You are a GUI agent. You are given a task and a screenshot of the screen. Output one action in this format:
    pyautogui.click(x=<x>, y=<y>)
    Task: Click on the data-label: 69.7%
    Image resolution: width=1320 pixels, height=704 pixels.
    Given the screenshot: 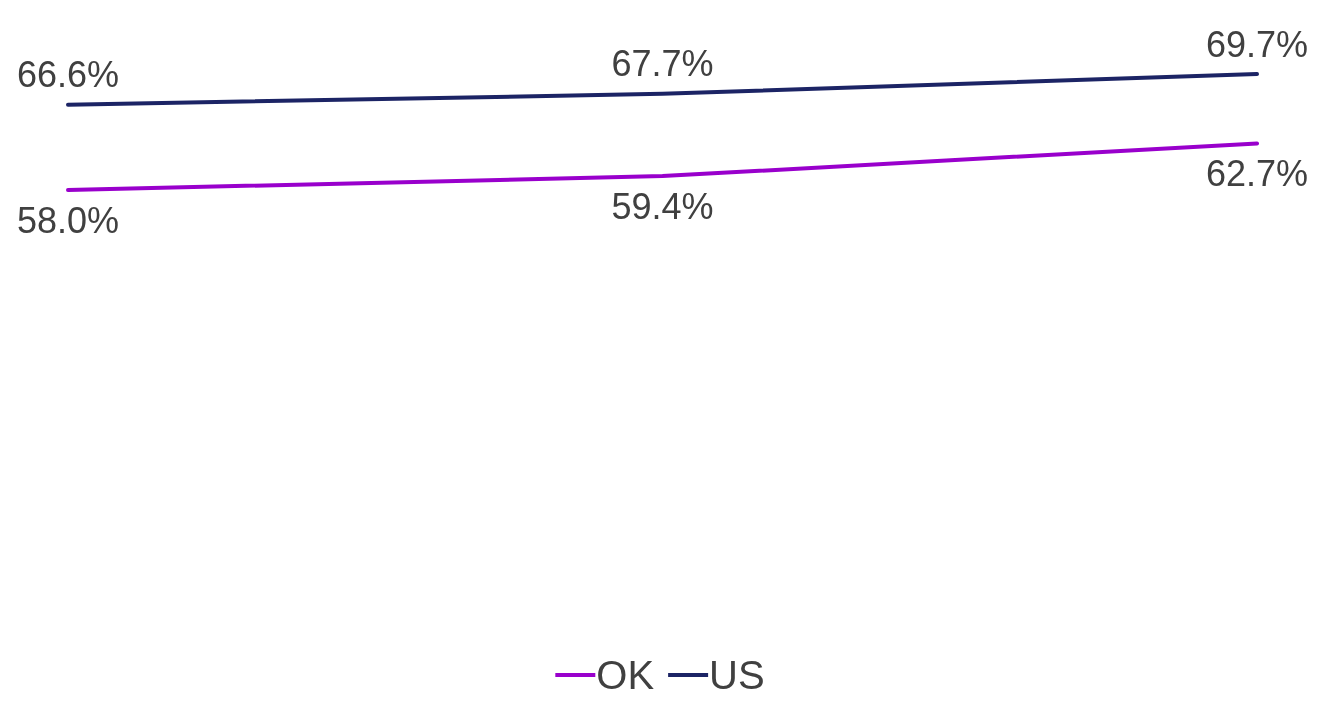 What is the action you would take?
    pyautogui.click(x=1257, y=44)
    